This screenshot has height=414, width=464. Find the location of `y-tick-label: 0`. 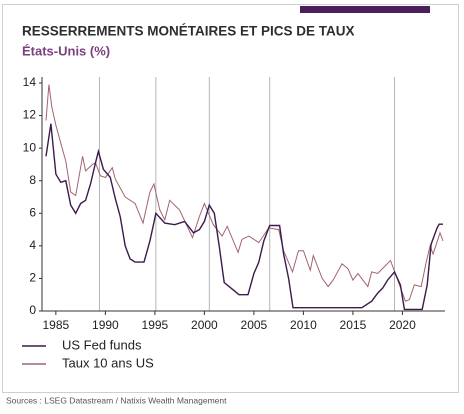

y-tick-label: 0 is located at coordinates (32, 310).